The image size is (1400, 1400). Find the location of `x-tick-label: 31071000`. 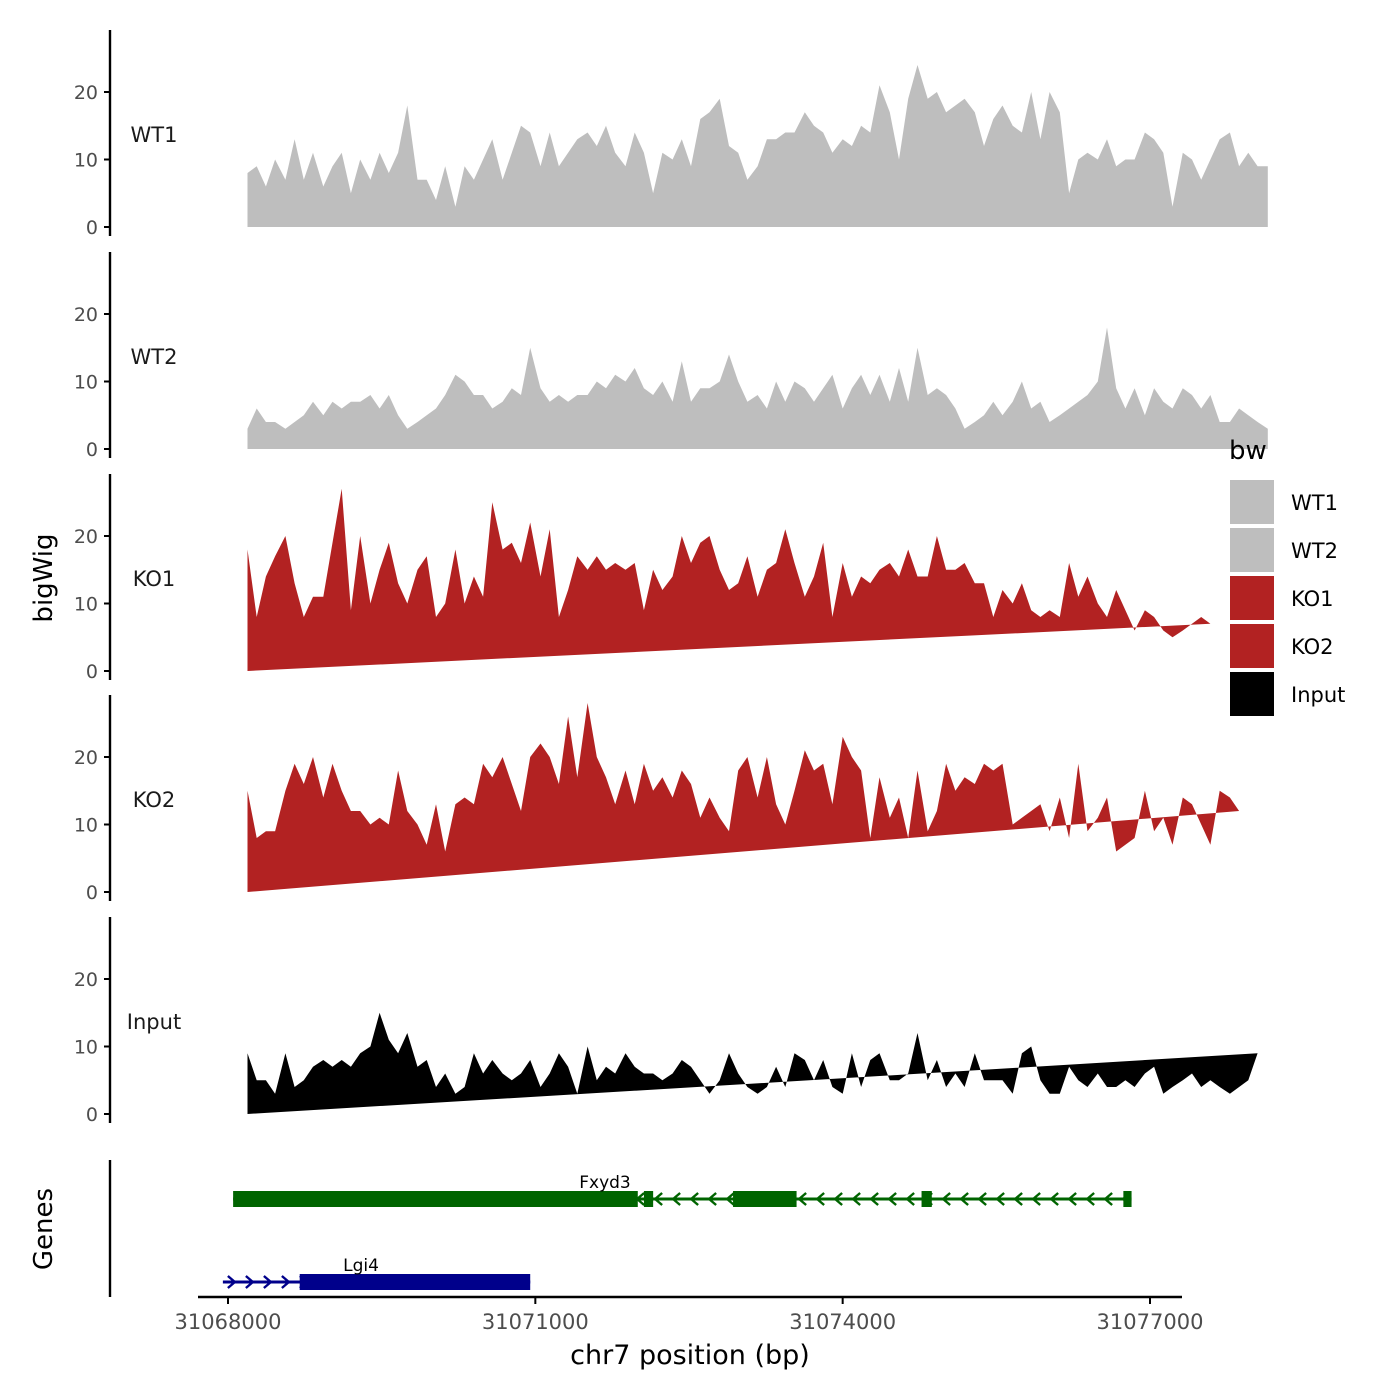

x-tick-label: 31071000 is located at coordinates (535, 1322).